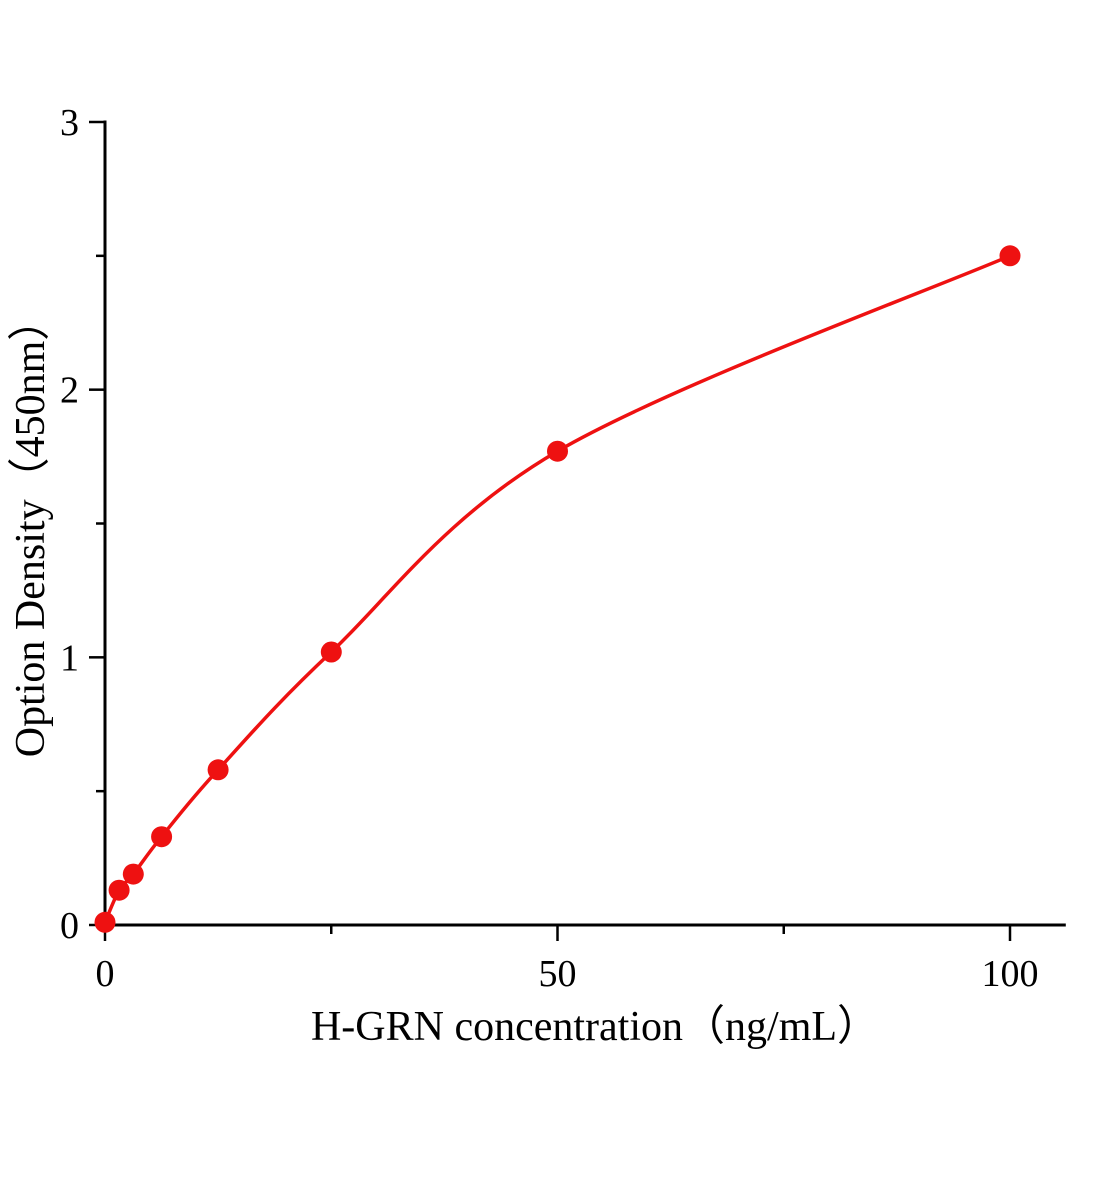  Describe the element at coordinates (105, 974) in the screenshot. I see `x-tick-label: 0` at that location.